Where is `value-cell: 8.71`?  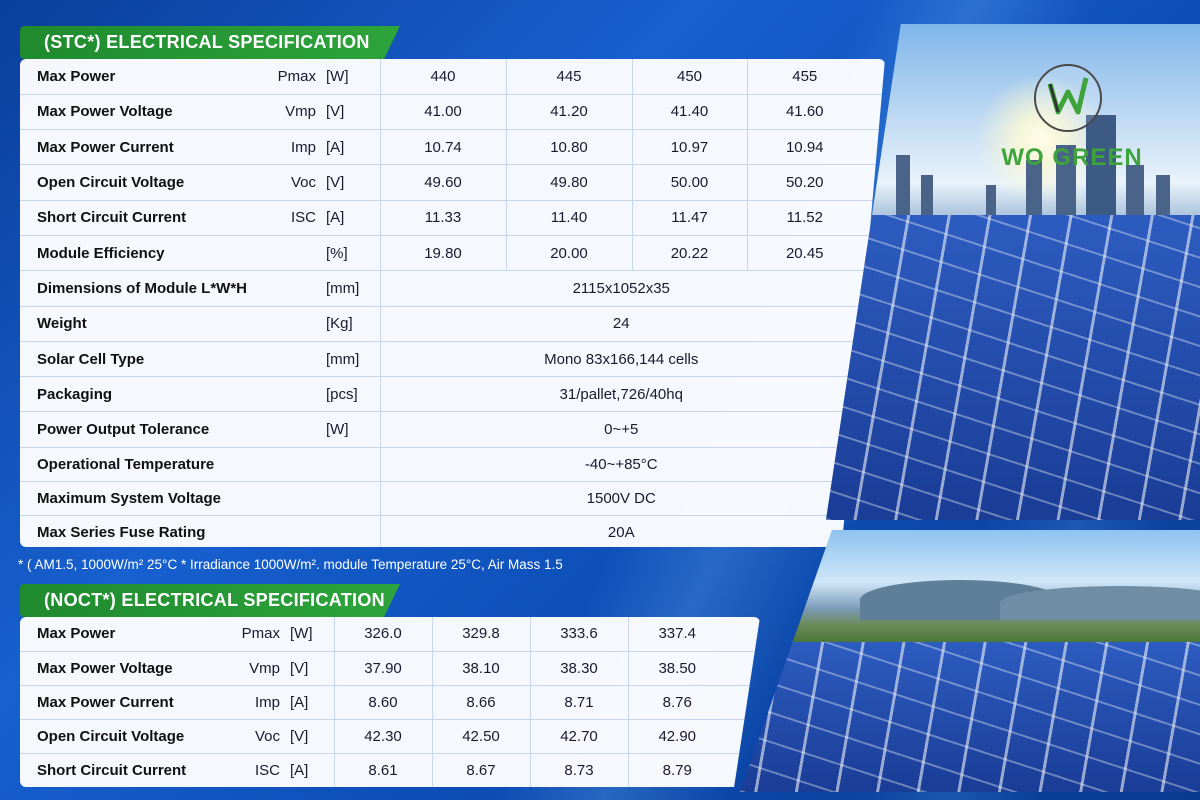 value-cell: 8.71 is located at coordinates (578, 702).